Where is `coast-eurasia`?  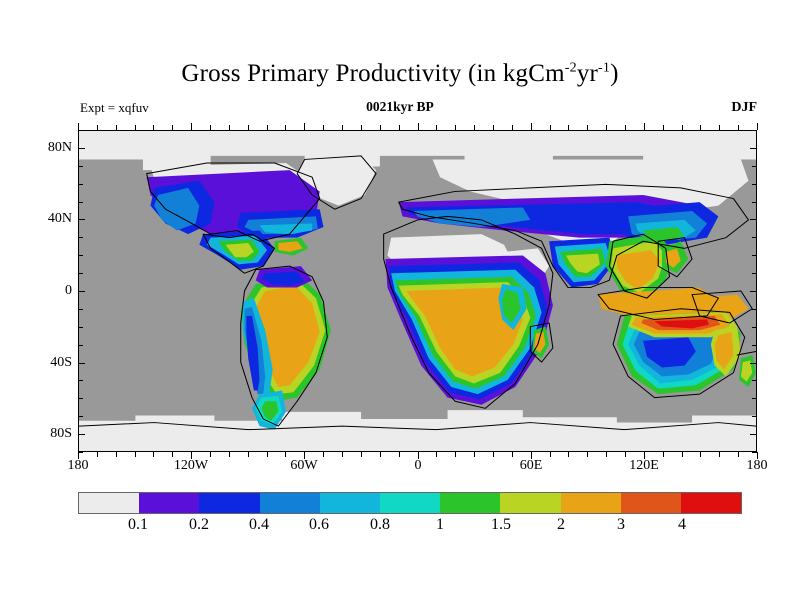
coast-eurasia is located at coordinates (573, 235).